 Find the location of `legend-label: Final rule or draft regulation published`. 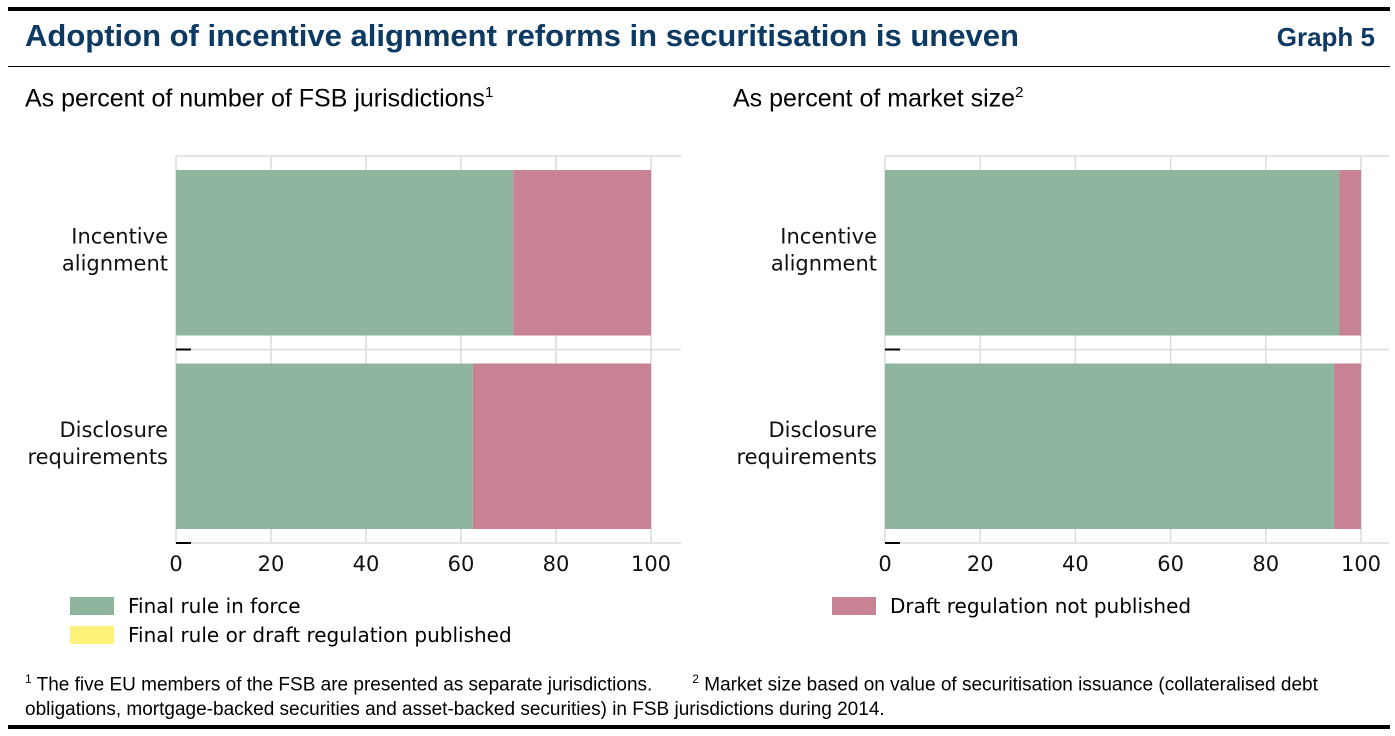

legend-label: Final rule or draft regulation published is located at coordinates (320, 635).